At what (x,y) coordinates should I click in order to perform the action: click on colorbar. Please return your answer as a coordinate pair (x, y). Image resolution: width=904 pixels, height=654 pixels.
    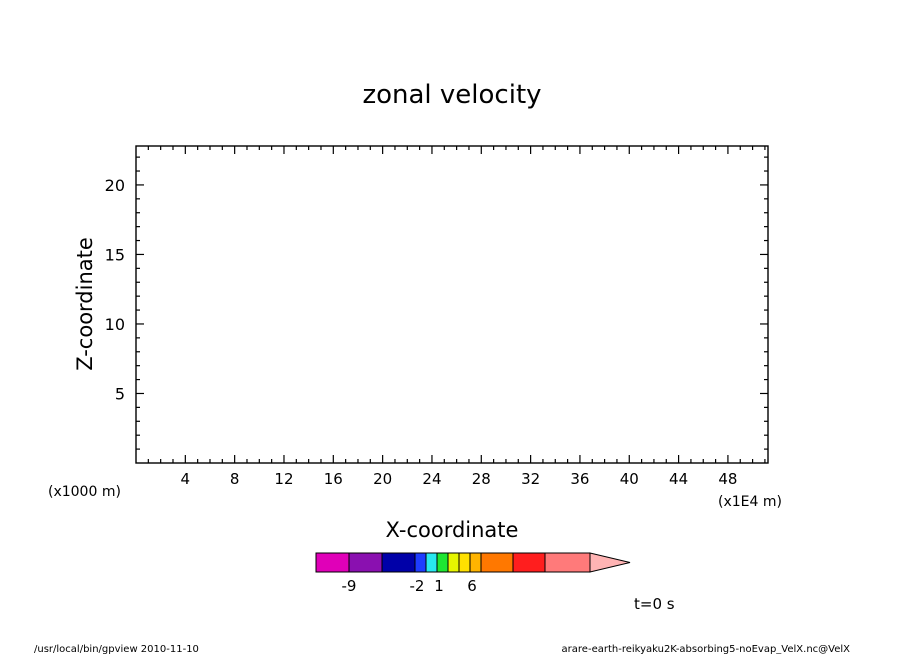
    Looking at the image, I should click on (473, 562).